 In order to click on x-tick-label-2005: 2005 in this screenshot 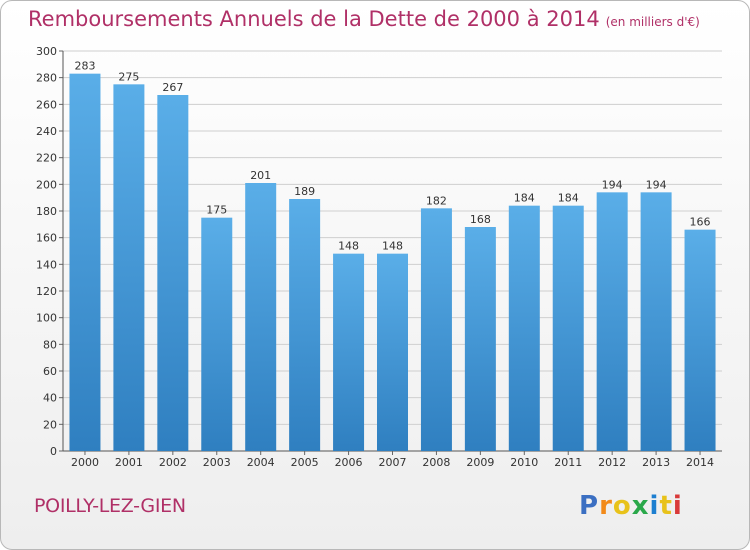, I will do `click(305, 462)`.